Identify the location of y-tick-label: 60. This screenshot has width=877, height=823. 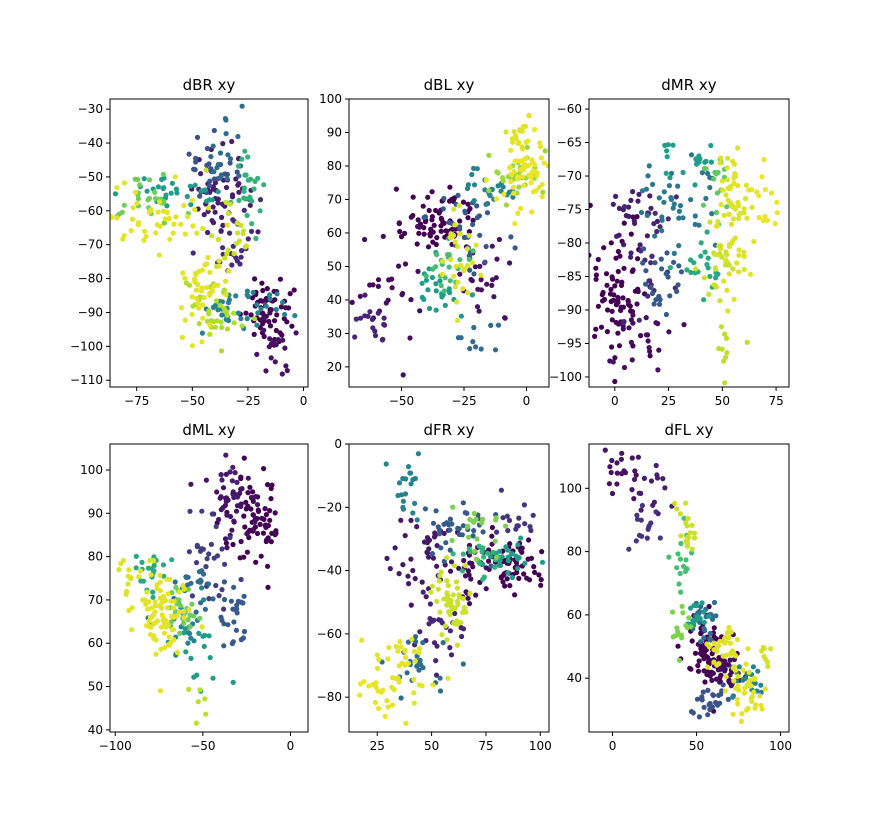
(334, 233).